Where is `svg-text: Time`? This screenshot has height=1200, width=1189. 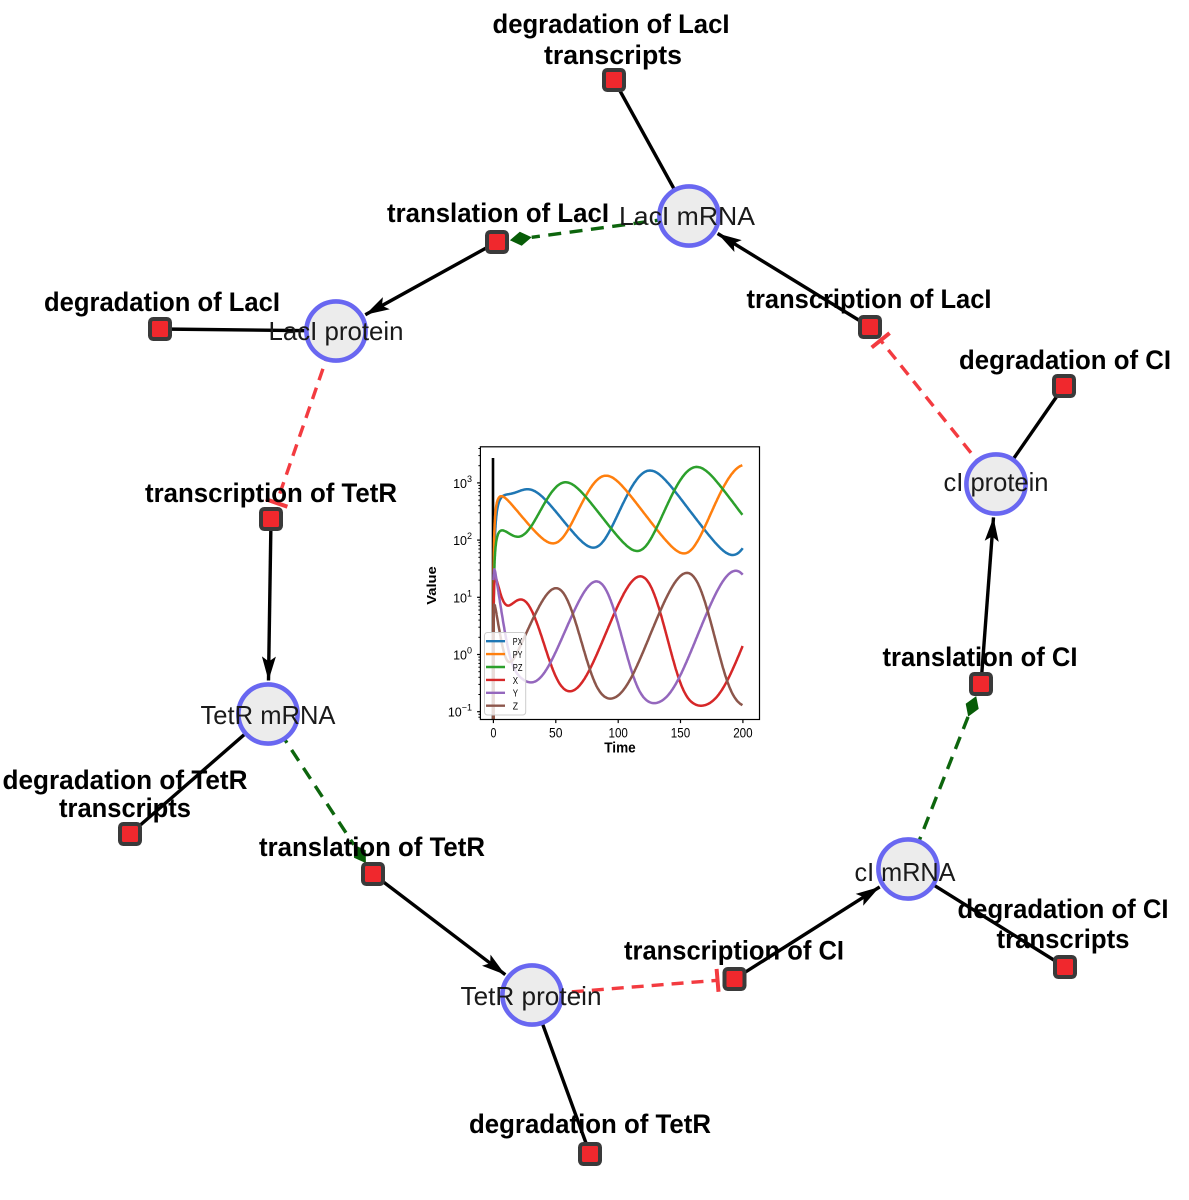 svg-text: Time is located at coordinates (620, 749).